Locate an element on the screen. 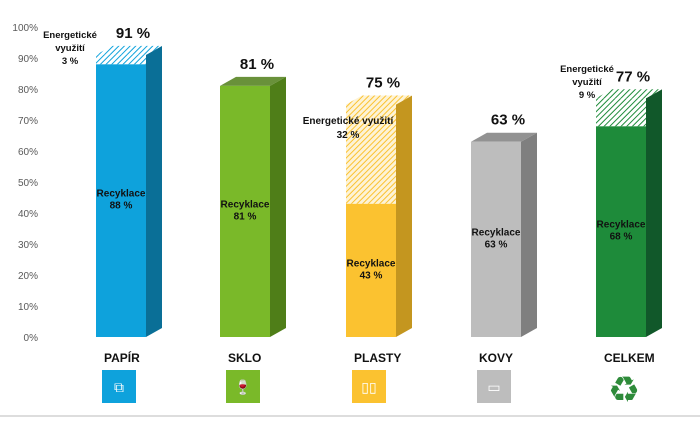 This screenshot has width=700, height=421. category-label: PLASTY is located at coordinates (377, 358).